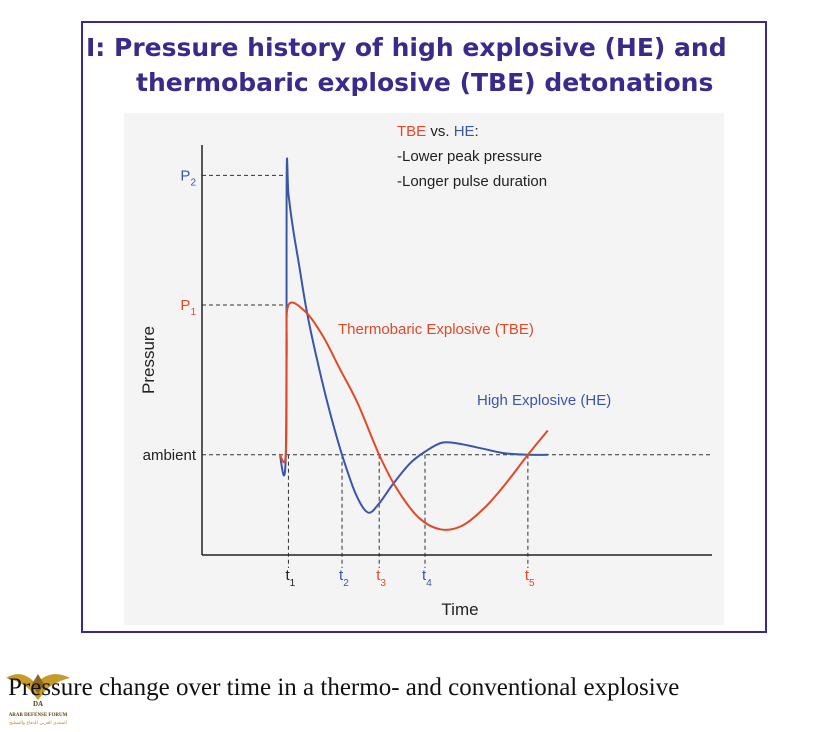 The width and height of the screenshot is (829, 732). I want to click on level-label-main-1: P, so click(185, 305).